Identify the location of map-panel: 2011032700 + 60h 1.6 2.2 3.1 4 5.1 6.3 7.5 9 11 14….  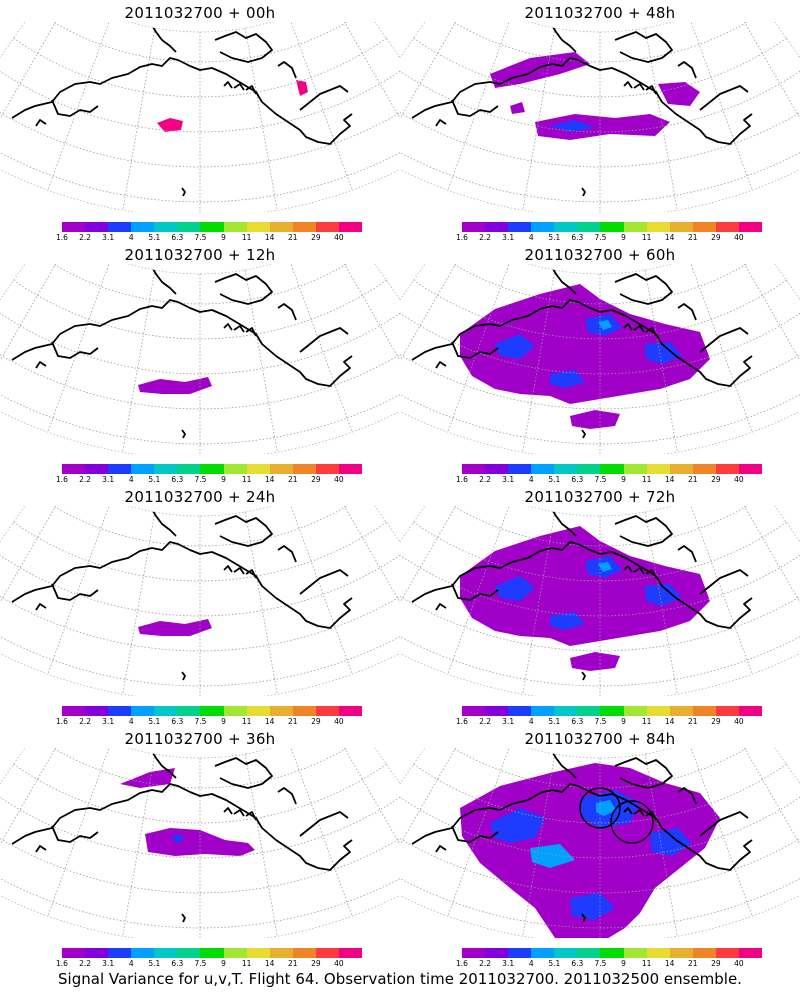
(600, 363).